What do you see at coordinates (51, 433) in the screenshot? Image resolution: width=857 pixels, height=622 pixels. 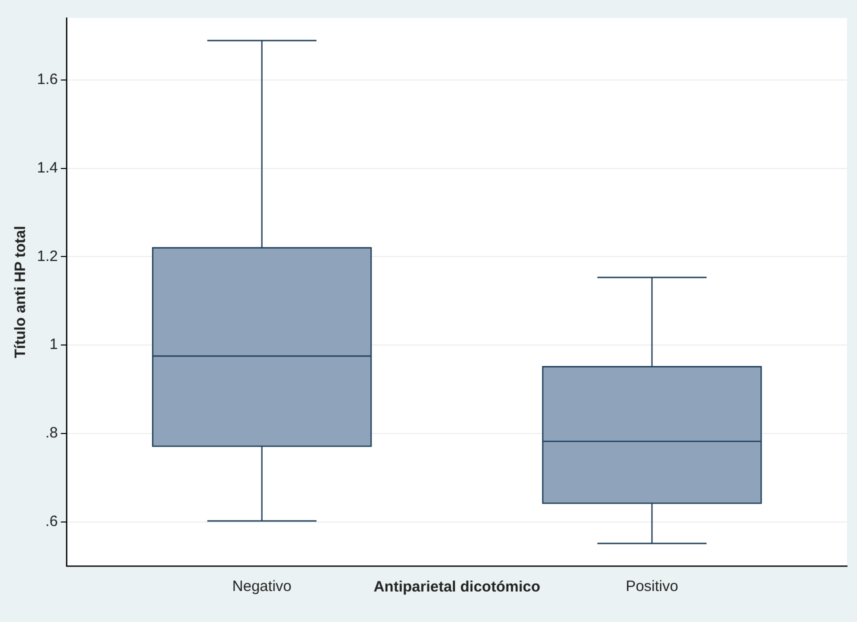 I see `y-tick-label: .8` at bounding box center [51, 433].